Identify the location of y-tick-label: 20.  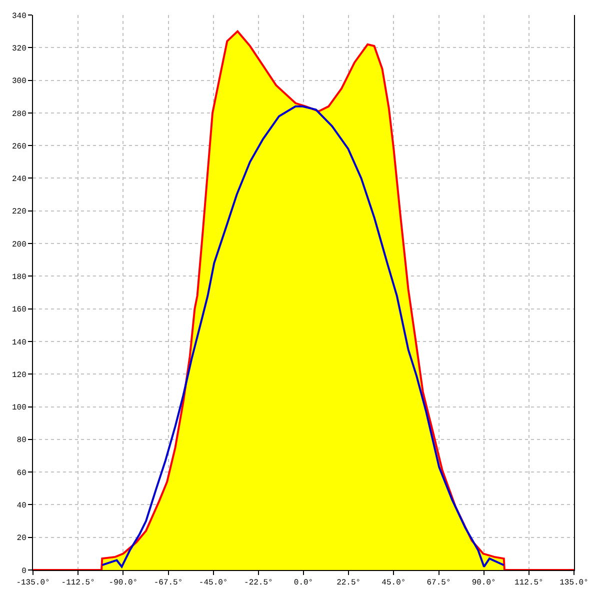
(21, 539).